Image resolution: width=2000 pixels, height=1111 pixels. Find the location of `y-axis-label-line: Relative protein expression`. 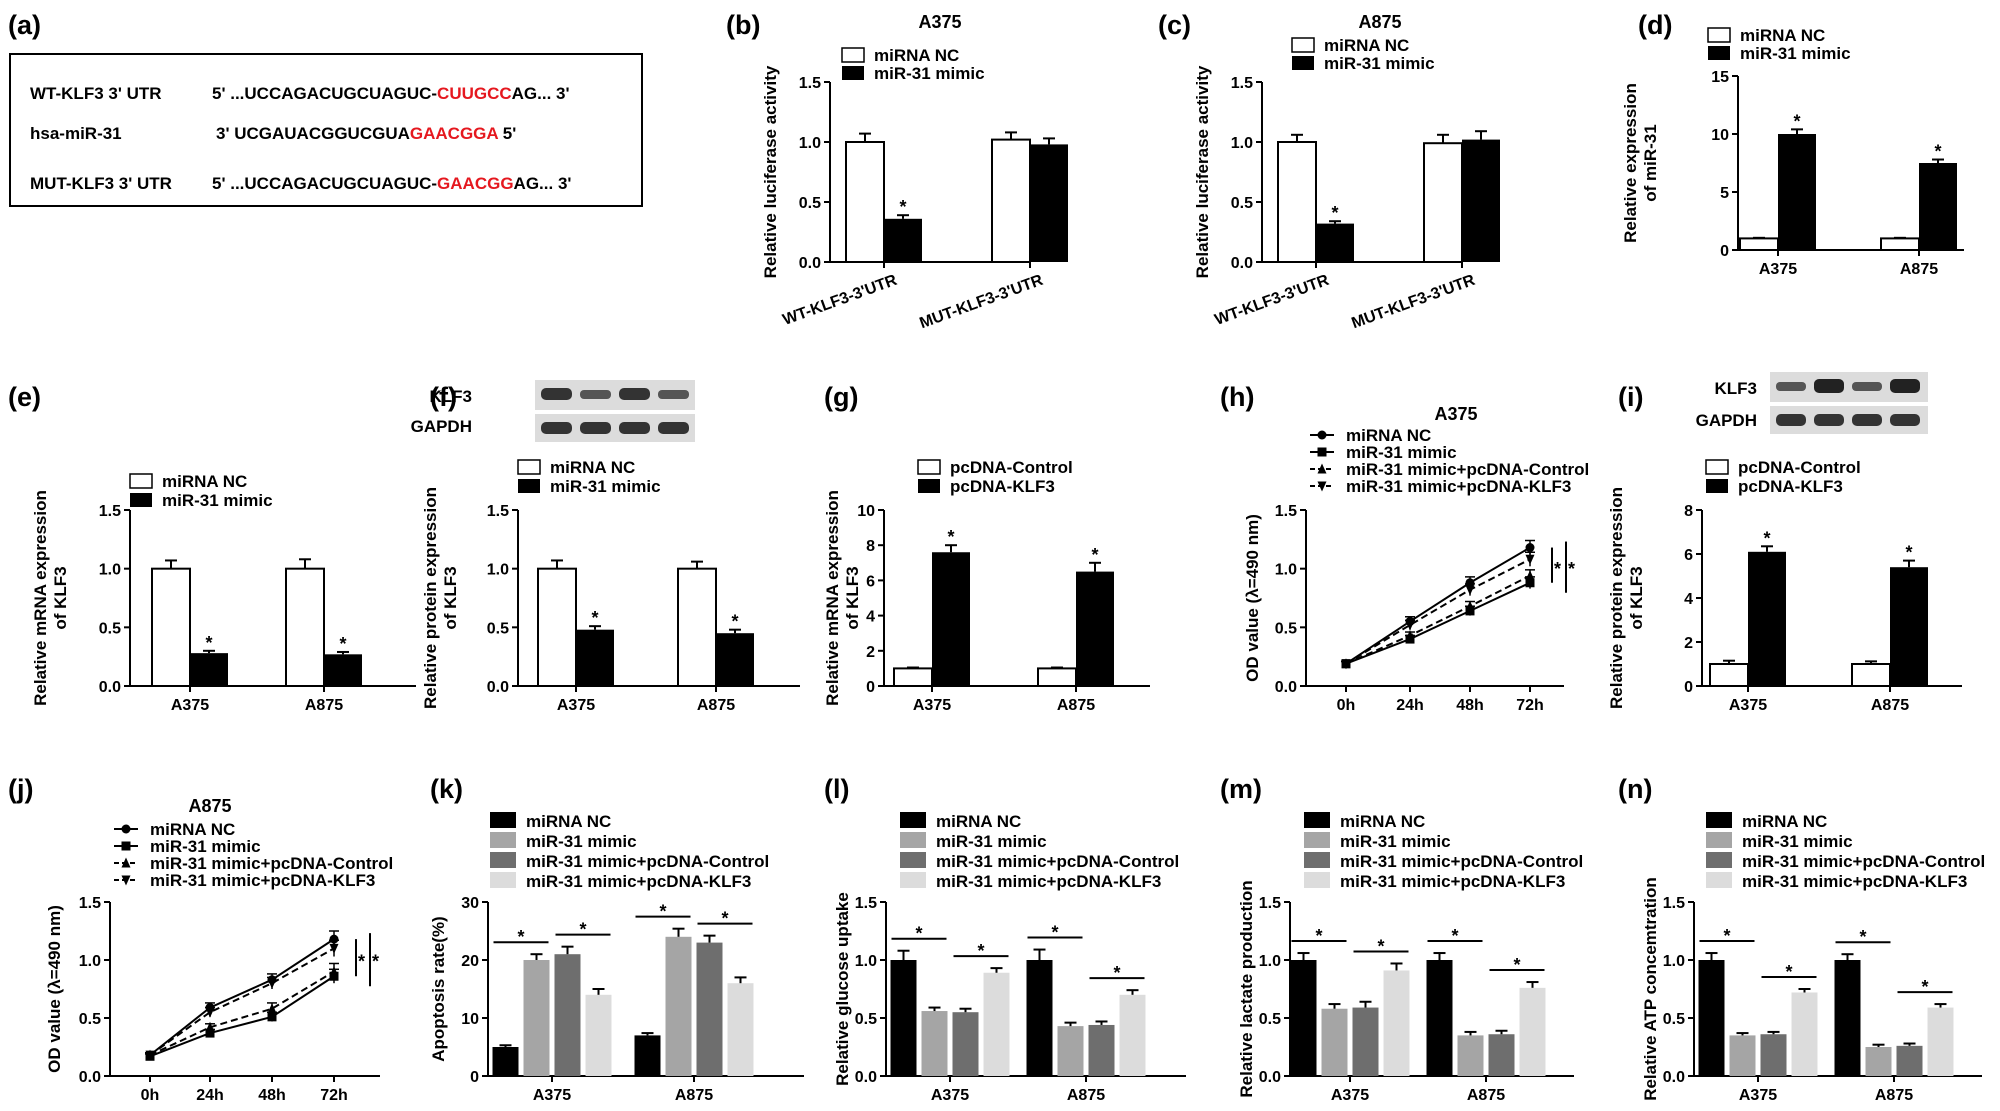

y-axis-label-line: Relative protein expression is located at coordinates (430, 598).